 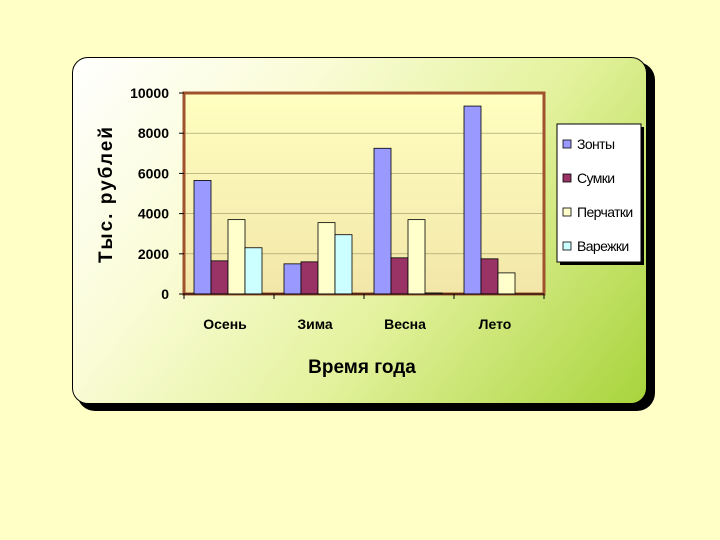 I want to click on x-tick-label: Лето, so click(x=495, y=324).